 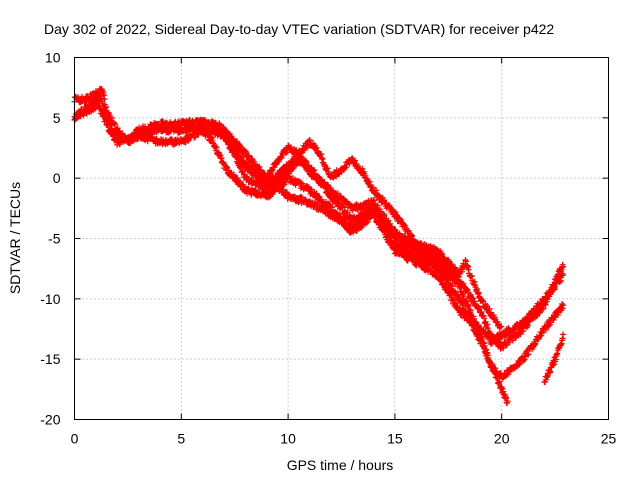 What do you see at coordinates (57, 118) in the screenshot?
I see `y-tick-label: 5` at bounding box center [57, 118].